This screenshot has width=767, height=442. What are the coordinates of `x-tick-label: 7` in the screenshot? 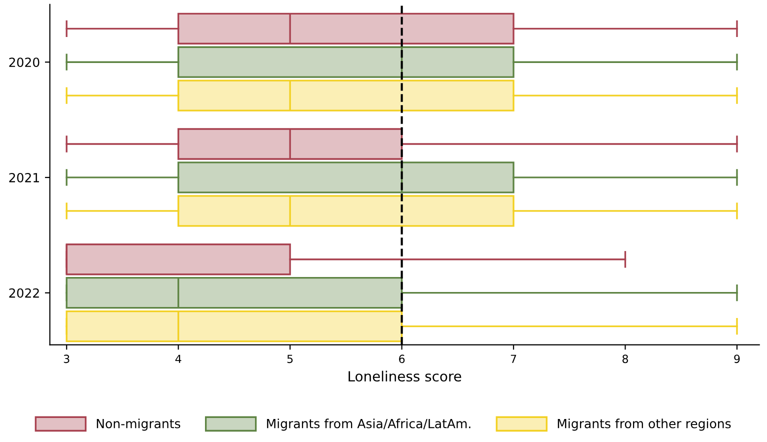 It's located at (513, 358).